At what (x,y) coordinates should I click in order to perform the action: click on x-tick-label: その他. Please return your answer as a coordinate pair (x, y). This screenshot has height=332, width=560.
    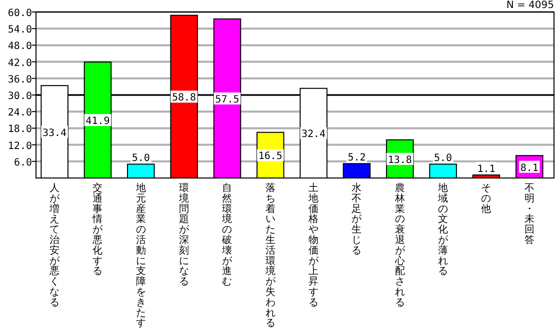
    Looking at the image, I should click on (486, 199).